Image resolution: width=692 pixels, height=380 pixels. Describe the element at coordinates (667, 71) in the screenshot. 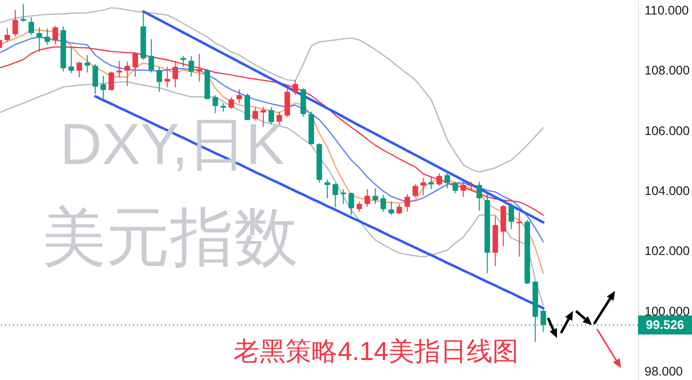

I see `y-tick-label: 108.000` at that location.